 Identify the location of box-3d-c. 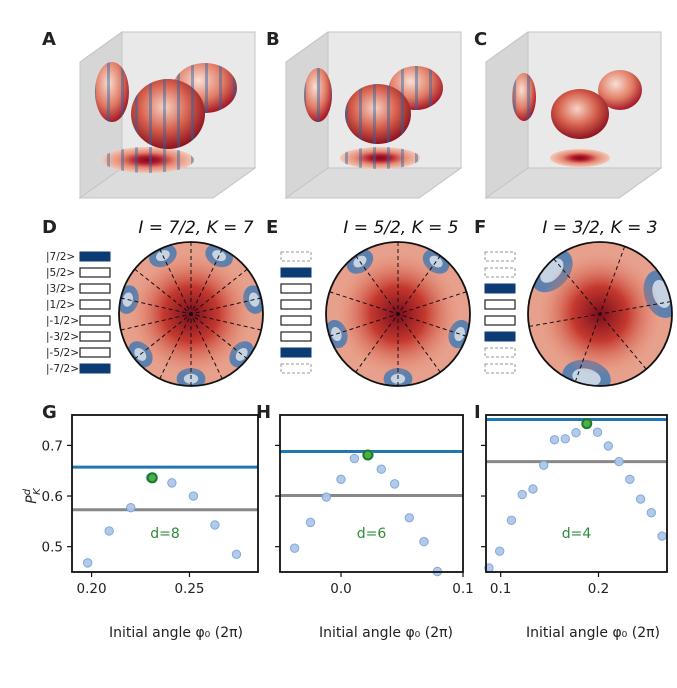
(573, 115).